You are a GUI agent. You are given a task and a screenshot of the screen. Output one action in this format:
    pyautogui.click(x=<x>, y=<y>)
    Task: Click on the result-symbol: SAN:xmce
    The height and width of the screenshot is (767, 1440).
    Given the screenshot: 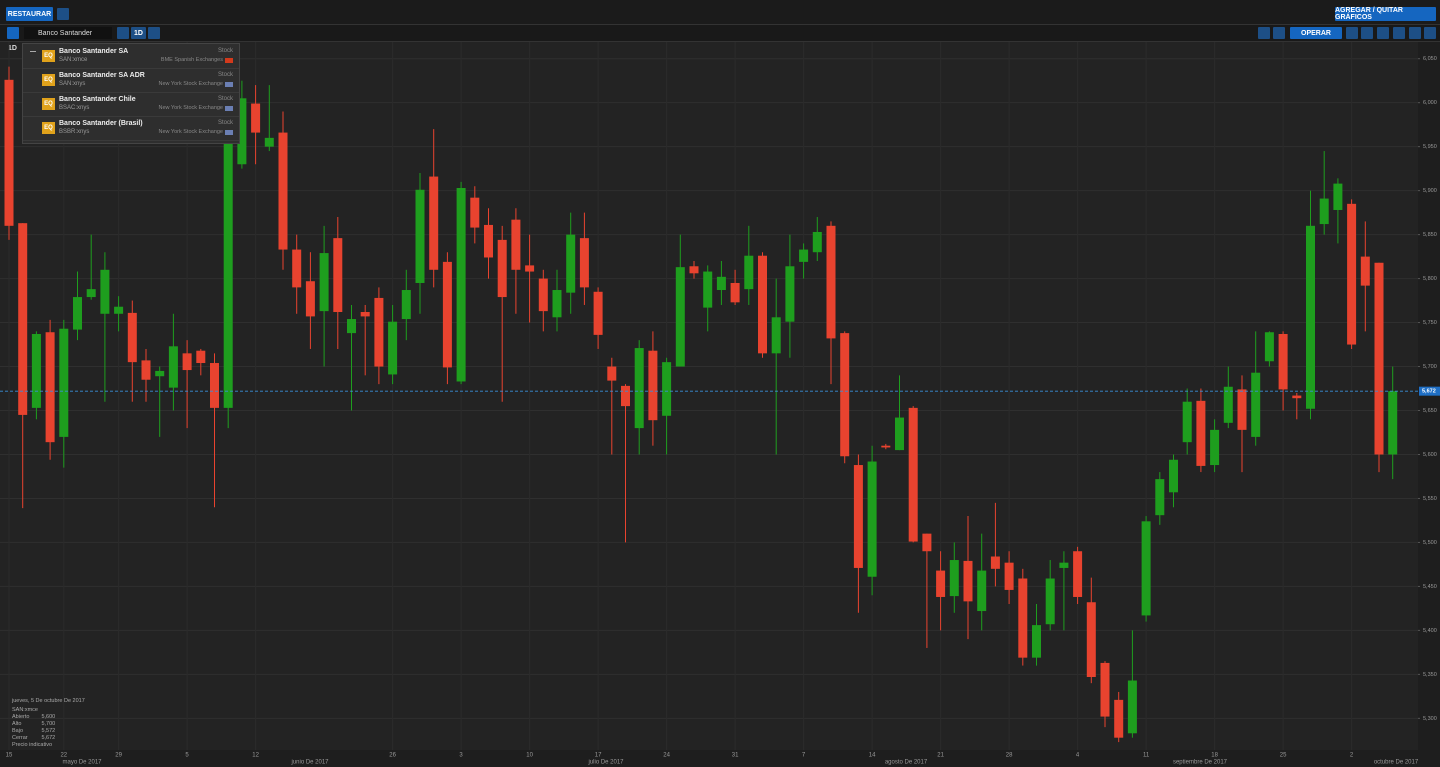 What is the action you would take?
    pyautogui.click(x=73, y=60)
    